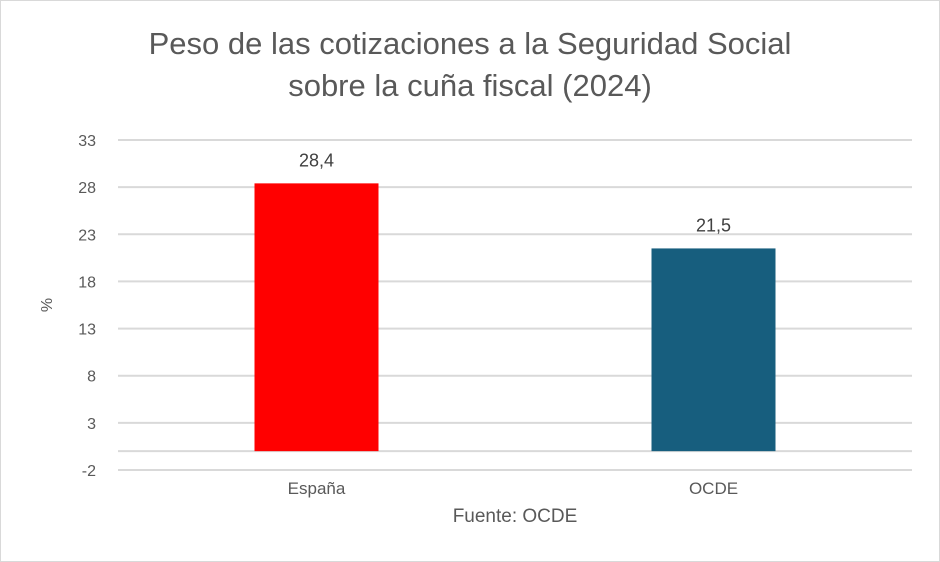  Describe the element at coordinates (87, 188) in the screenshot. I see `y-tick-label: 28` at that location.